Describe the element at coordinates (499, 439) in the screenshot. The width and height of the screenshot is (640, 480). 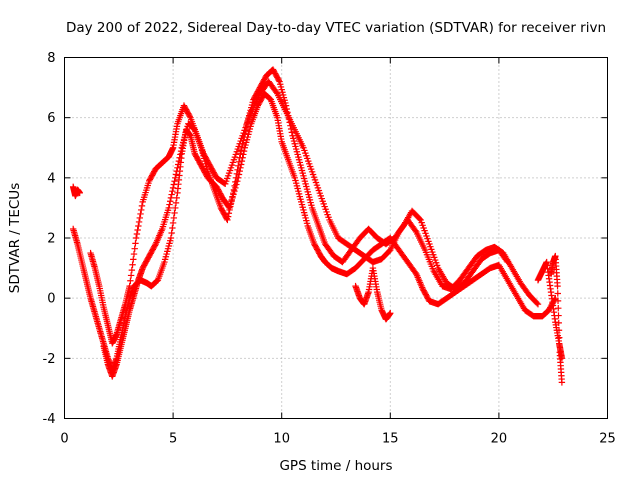
I see `x-tick-label: 20` at that location.